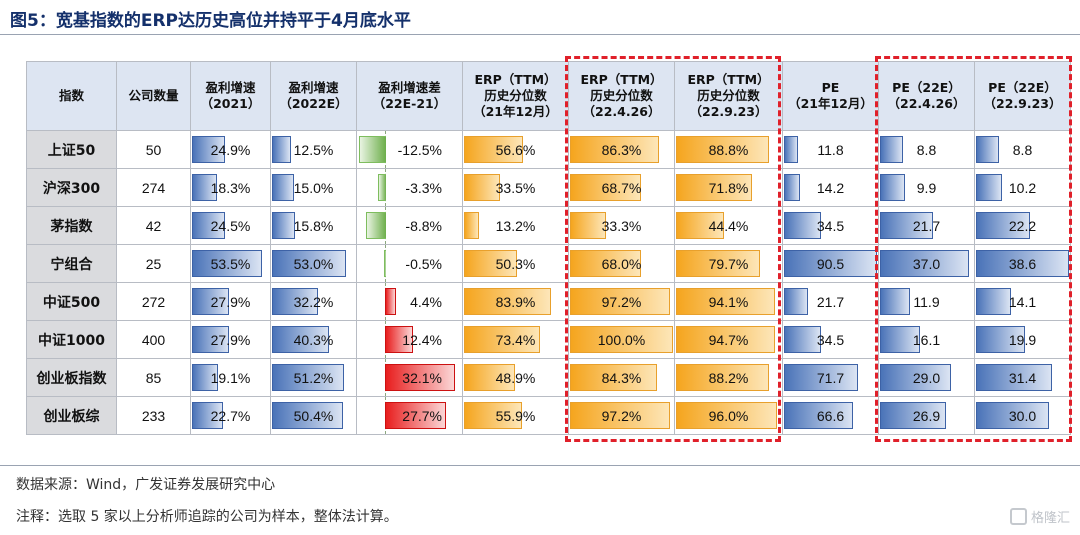 This screenshot has height=535, width=1080. Describe the element at coordinates (830, 187) in the screenshot. I see `value-label: 14.2` at that location.